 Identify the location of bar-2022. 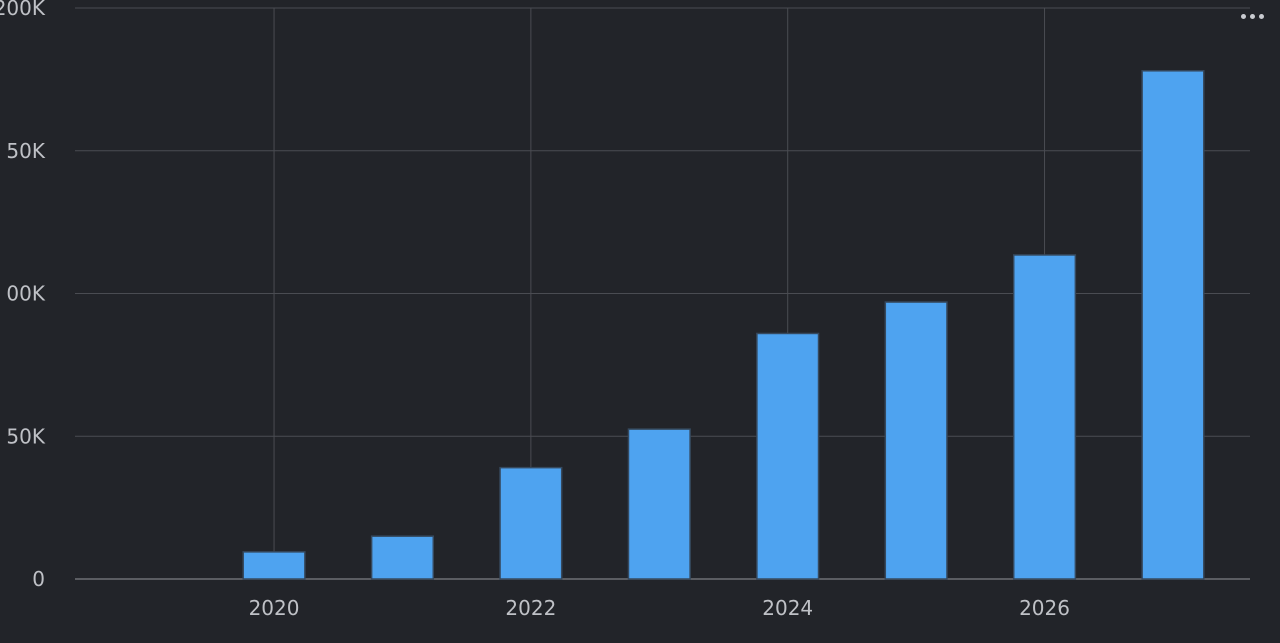
(531, 523).